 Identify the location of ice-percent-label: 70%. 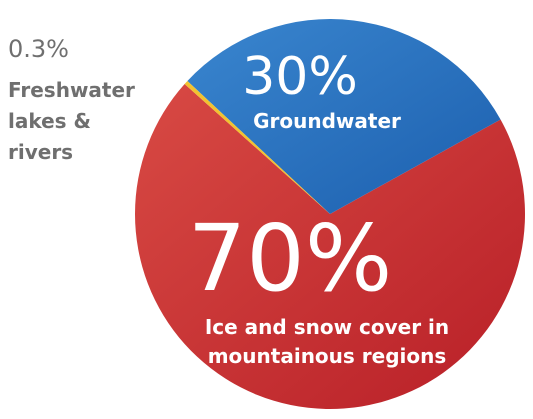
(290, 258).